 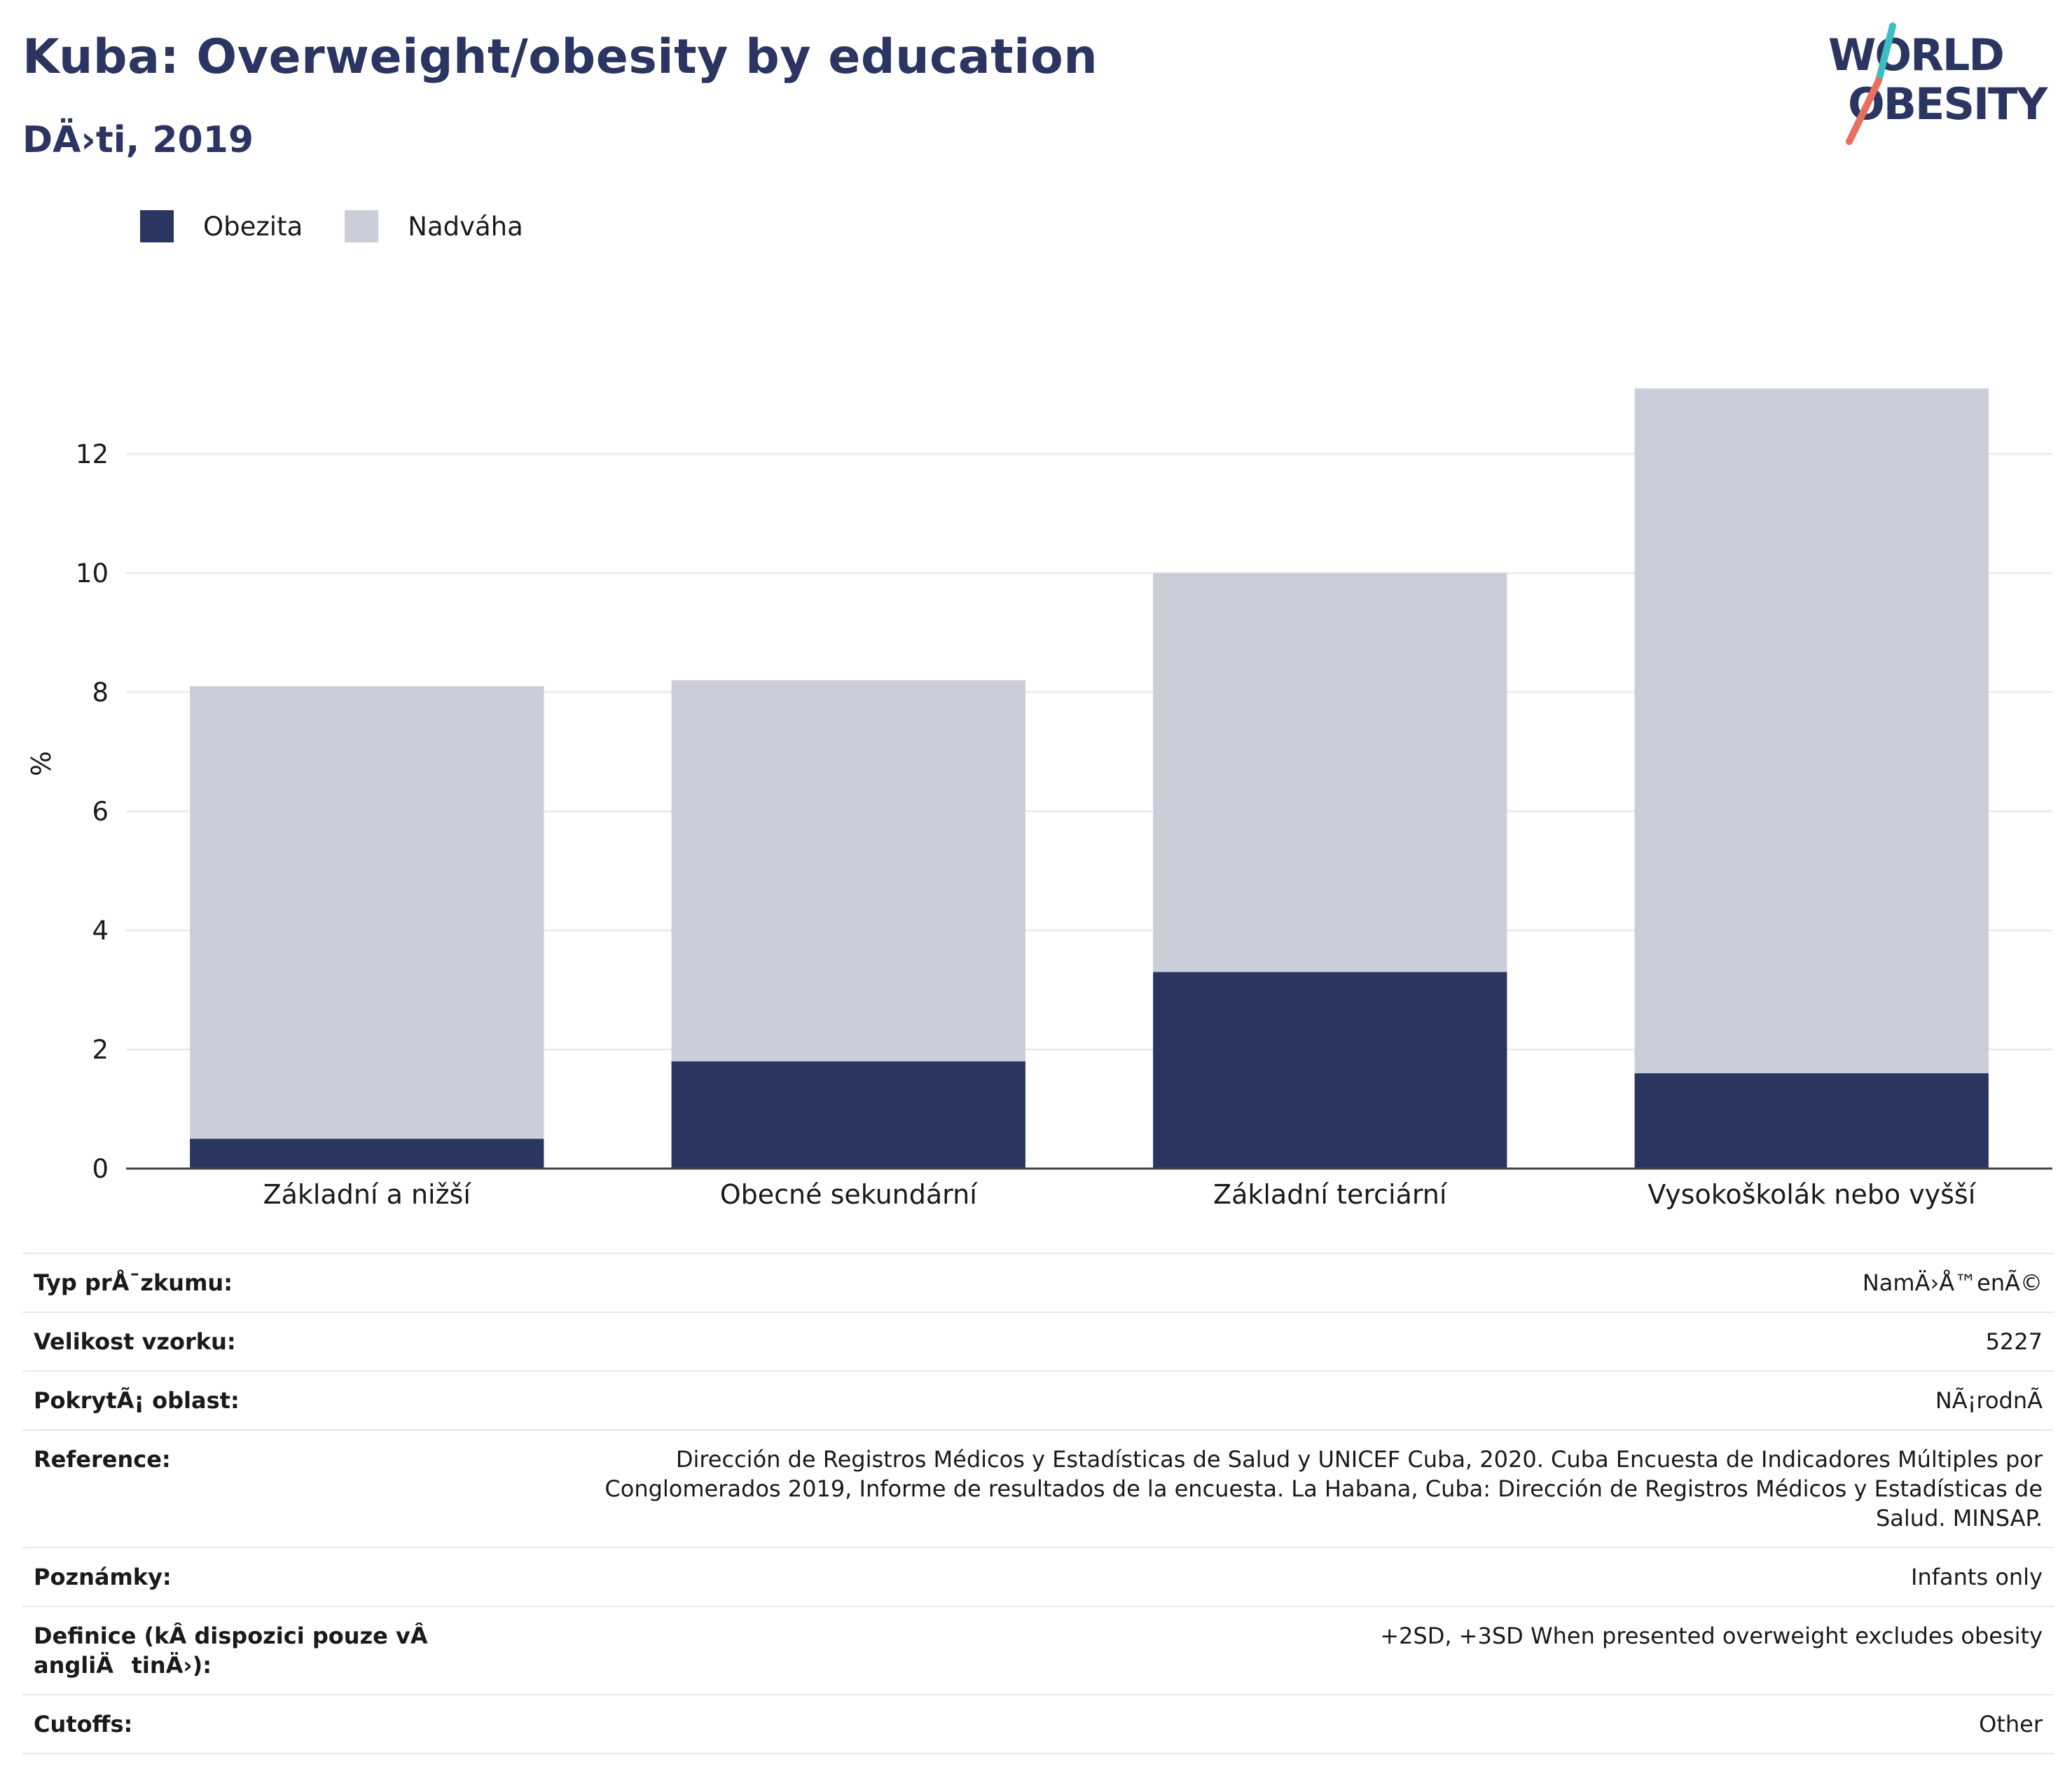 I want to click on y-tick-label: 0, so click(x=101, y=1169).